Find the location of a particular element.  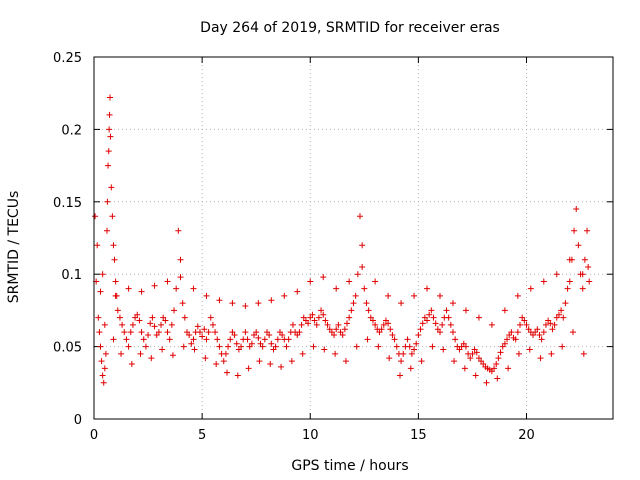

y-axis-title: SRMTID / TECUs is located at coordinates (14, 247).